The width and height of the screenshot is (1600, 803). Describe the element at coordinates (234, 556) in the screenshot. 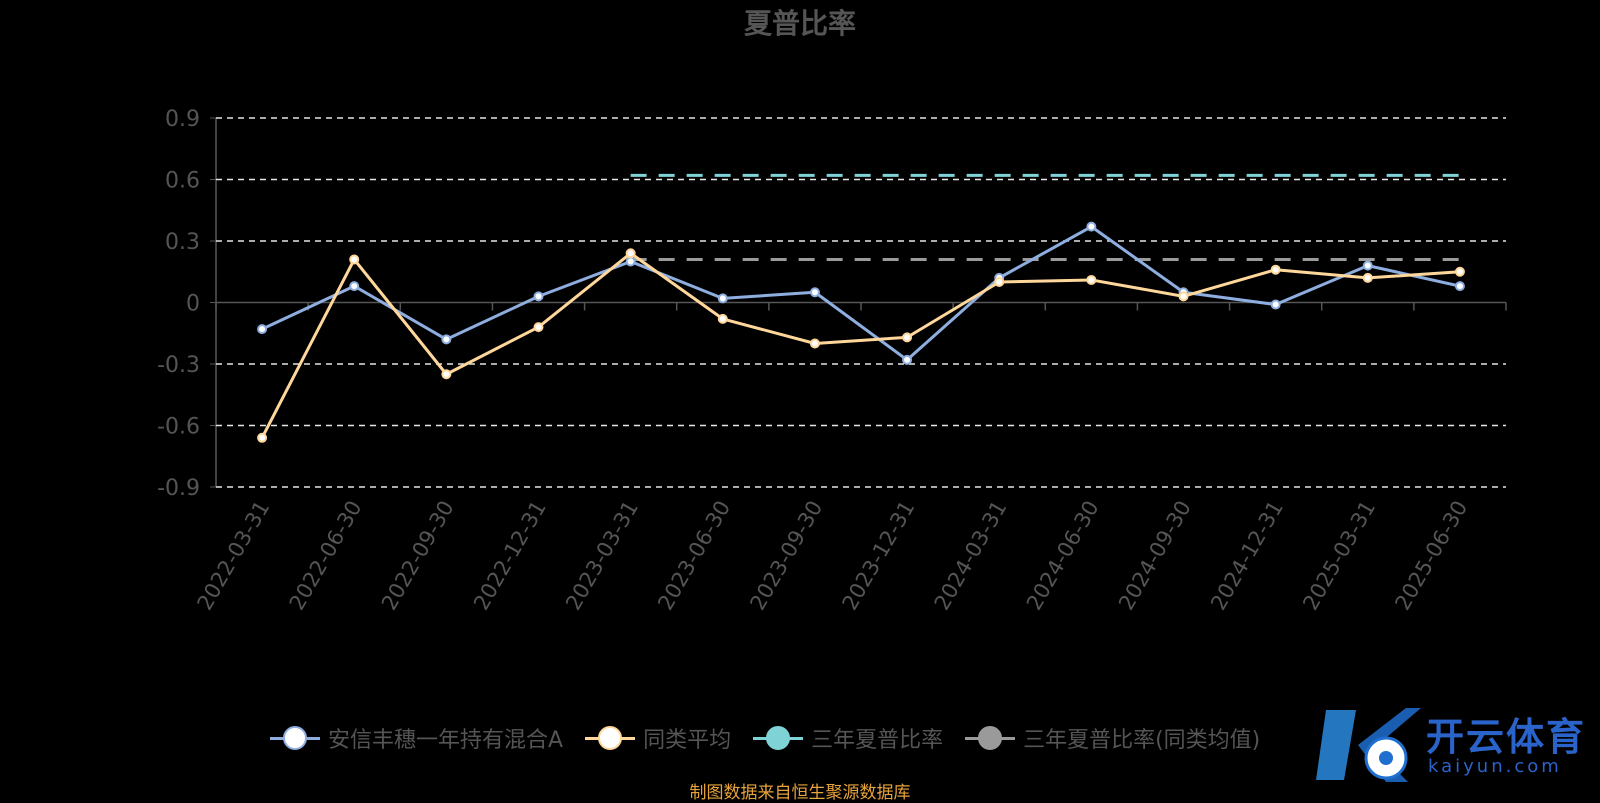

I see `x-tick-label: 2022-03-31` at that location.